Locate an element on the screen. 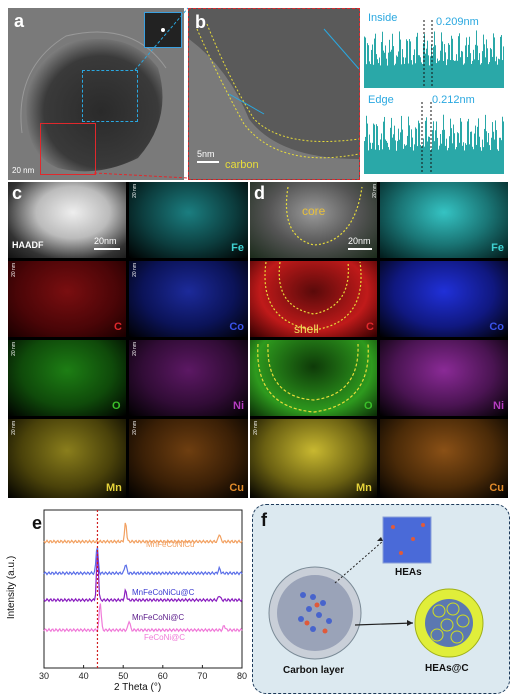 The height and width of the screenshot is (696, 514). red-roi-box is located at coordinates (68, 149).